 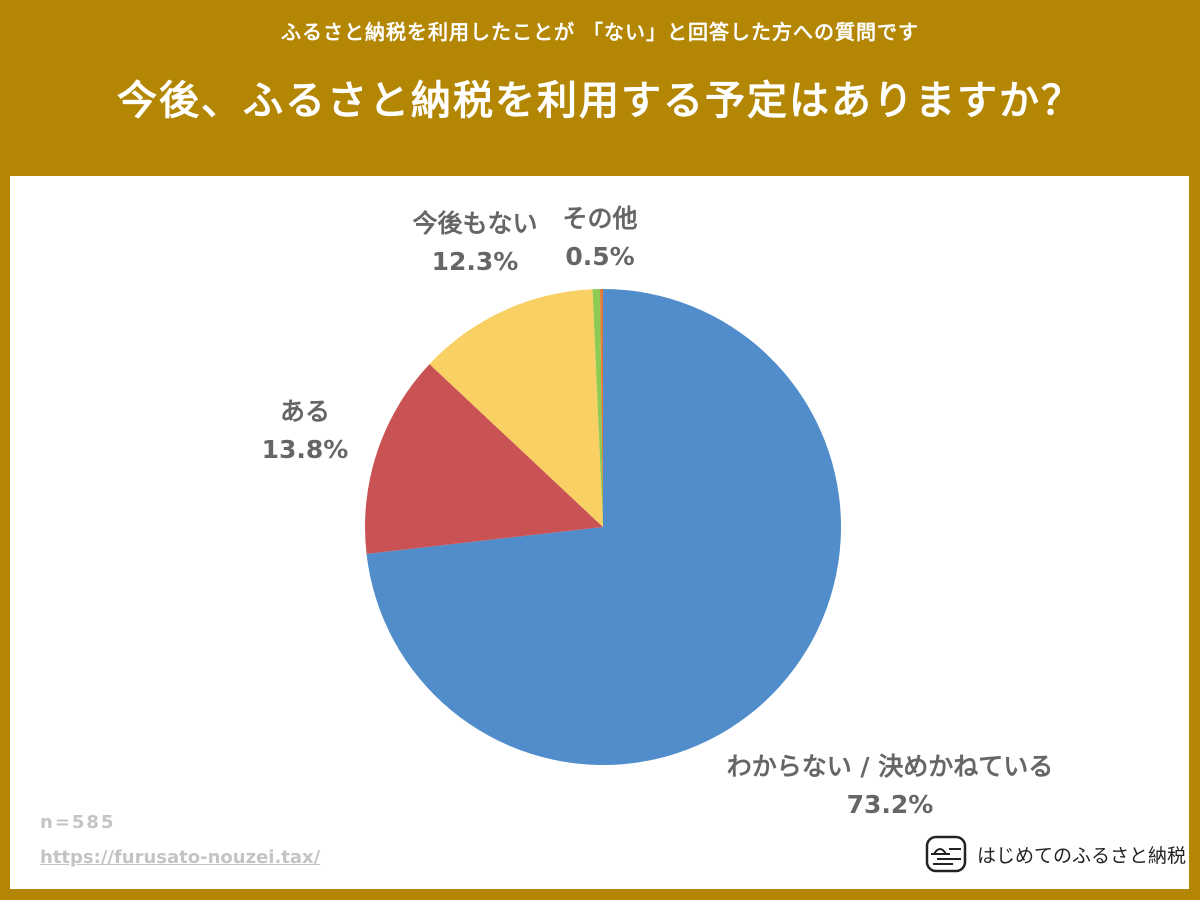 What do you see at coordinates (600, 238) in the screenshot?
I see `label-sonota: その他 0.5%` at bounding box center [600, 238].